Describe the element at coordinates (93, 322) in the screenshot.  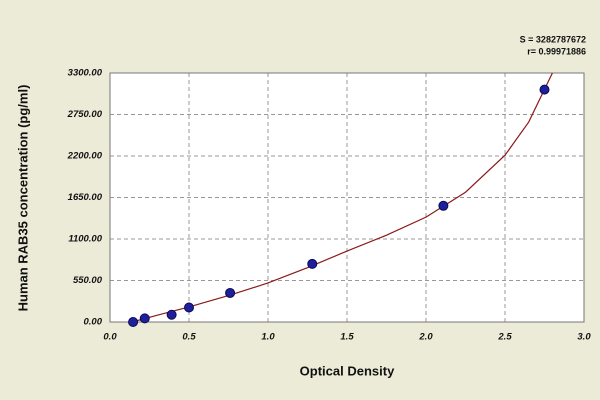
I see `y-tick-label: 0.00` at that location.